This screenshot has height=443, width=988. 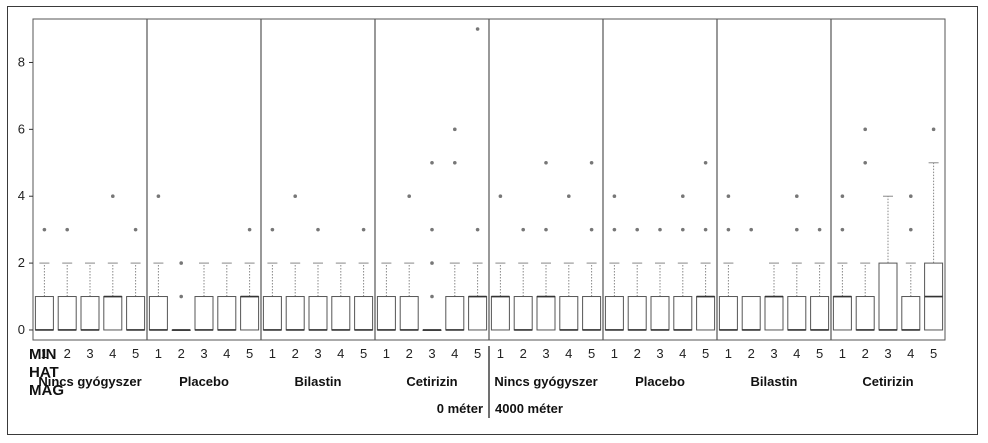 I want to click on row-label: MAG, so click(x=46, y=390).